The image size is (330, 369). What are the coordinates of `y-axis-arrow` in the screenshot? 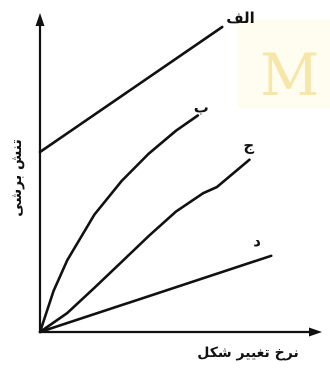 It's located at (40, 19).